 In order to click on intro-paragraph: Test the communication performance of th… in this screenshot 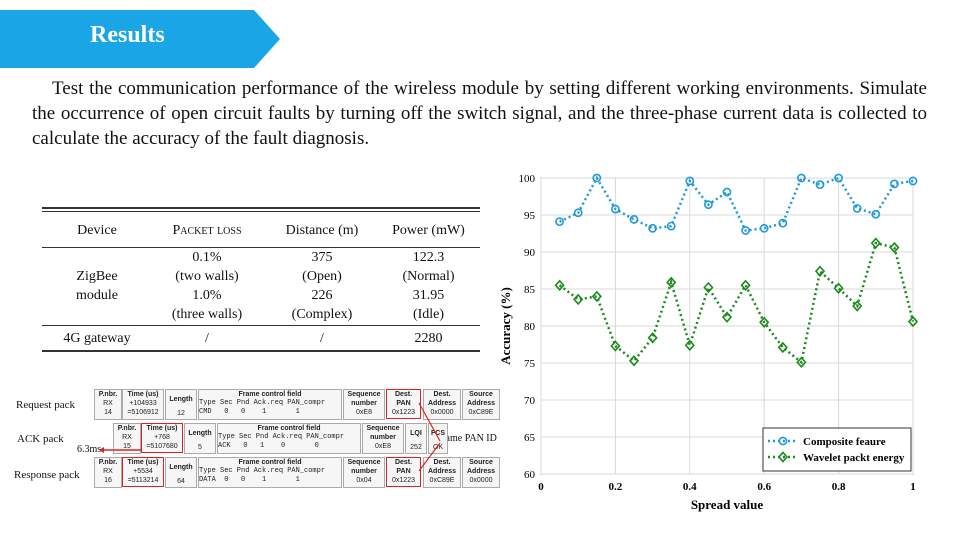, I will do `click(479, 113)`.